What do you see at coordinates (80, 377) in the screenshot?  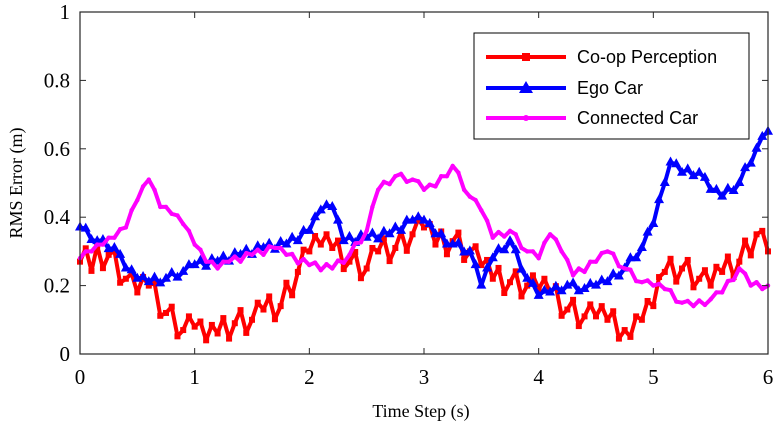 I see `x-tick-label: 0` at bounding box center [80, 377].